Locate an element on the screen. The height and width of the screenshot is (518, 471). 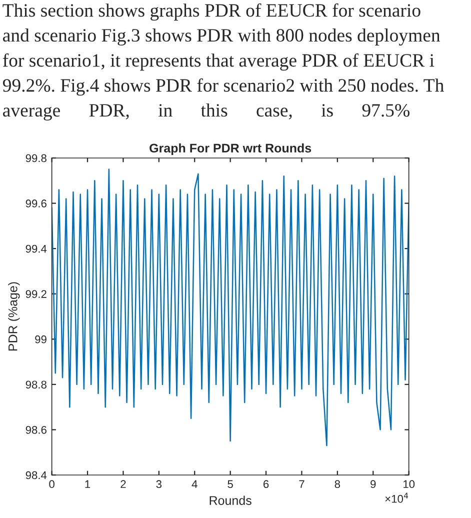
y-axis-title: PDR (%age) is located at coordinates (14, 316).